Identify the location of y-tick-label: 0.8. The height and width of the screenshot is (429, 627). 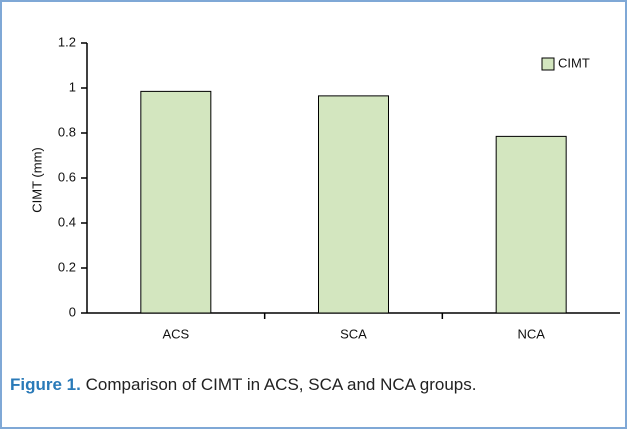
(67, 131).